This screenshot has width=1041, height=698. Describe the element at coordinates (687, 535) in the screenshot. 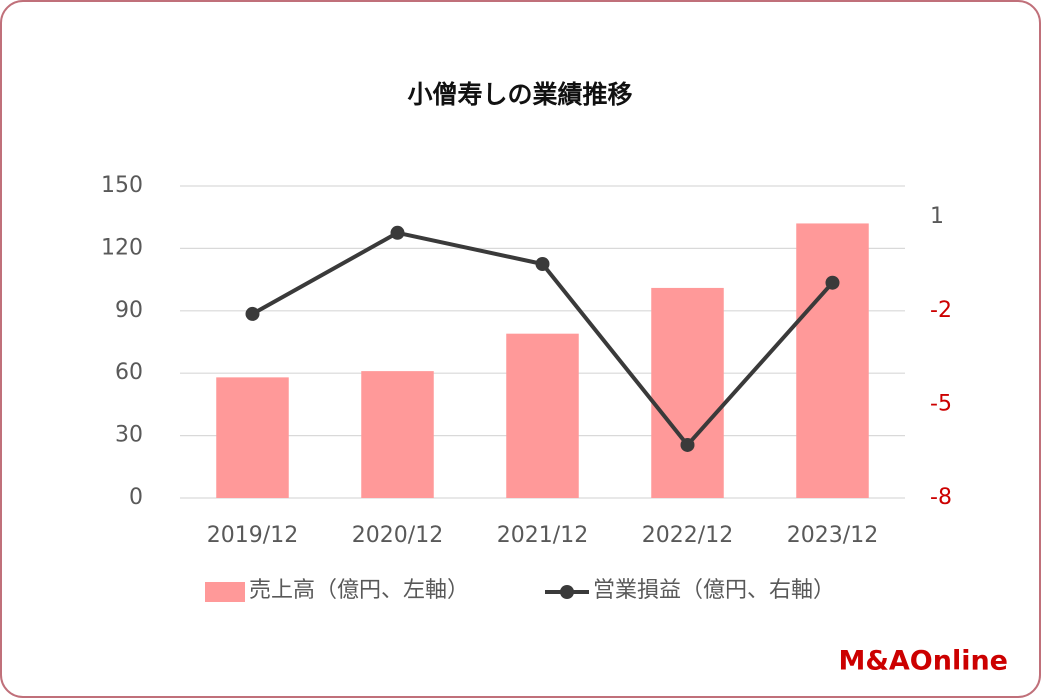

I see `x-tick-label: 2022/12` at that location.